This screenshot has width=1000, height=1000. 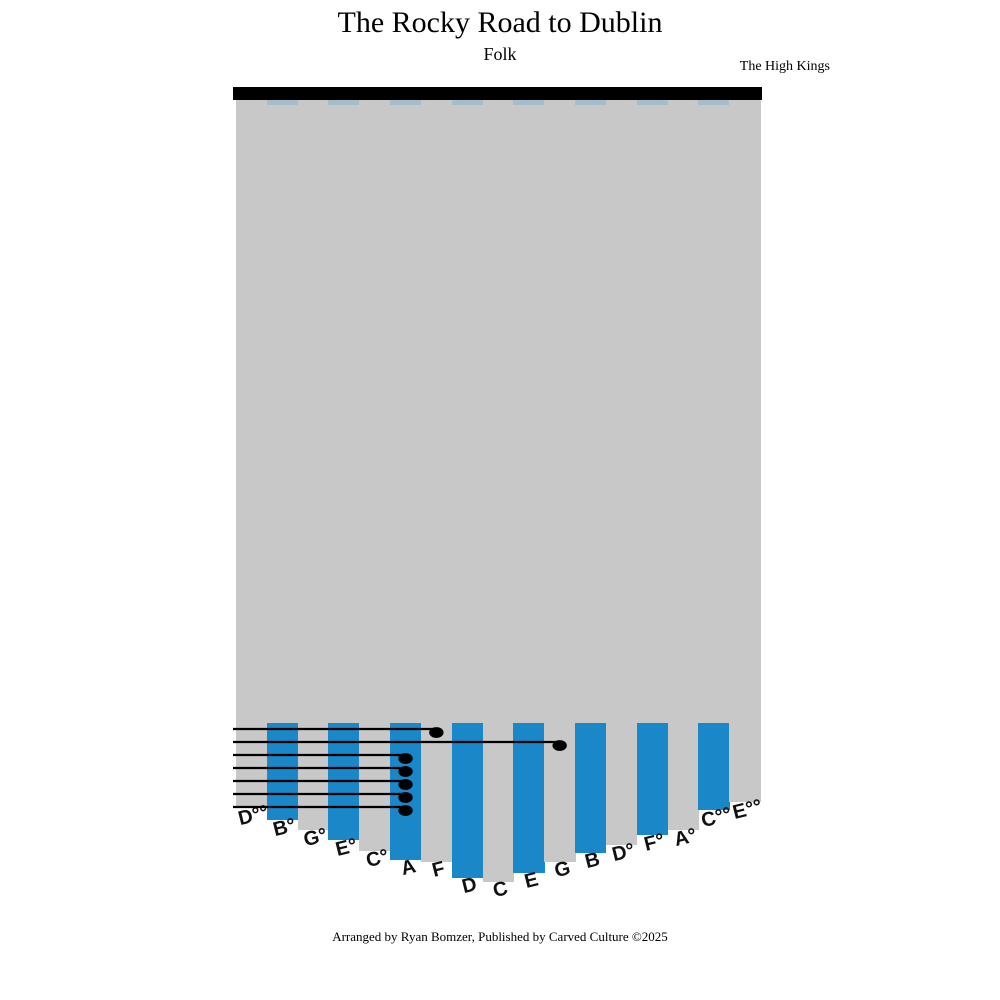 What do you see at coordinates (377, 859) in the screenshot?
I see `tine-label: C°` at bounding box center [377, 859].